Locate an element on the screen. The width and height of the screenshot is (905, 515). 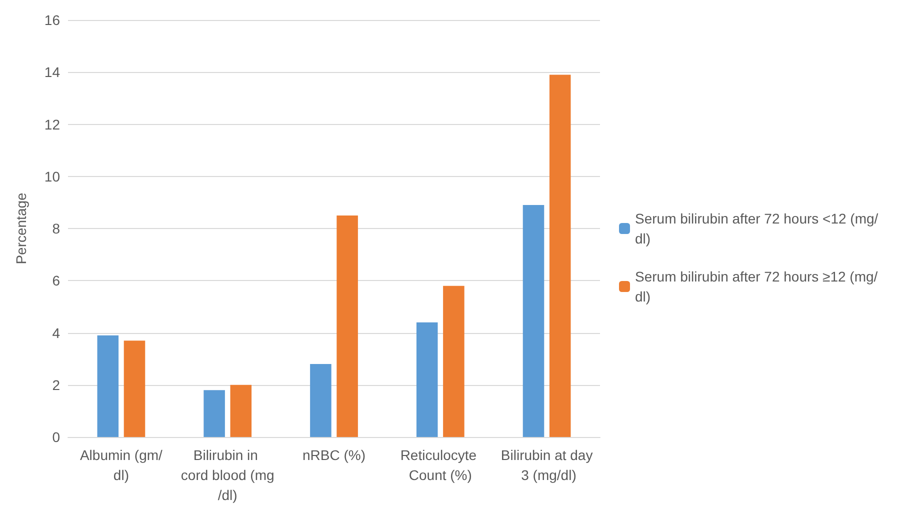
y-tick-label: 6 is located at coordinates (56, 280).